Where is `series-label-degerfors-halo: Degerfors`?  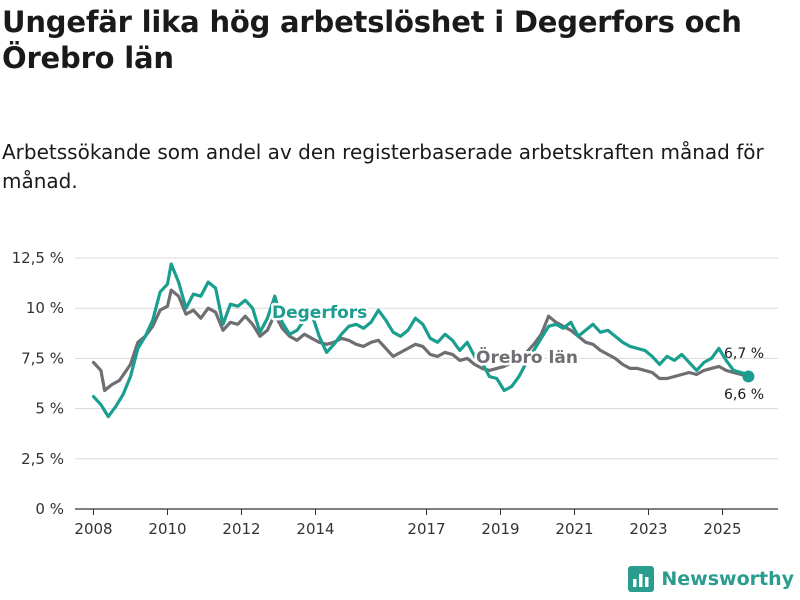
series-label-degerfors-halo: Degerfors is located at coordinates (319, 313).